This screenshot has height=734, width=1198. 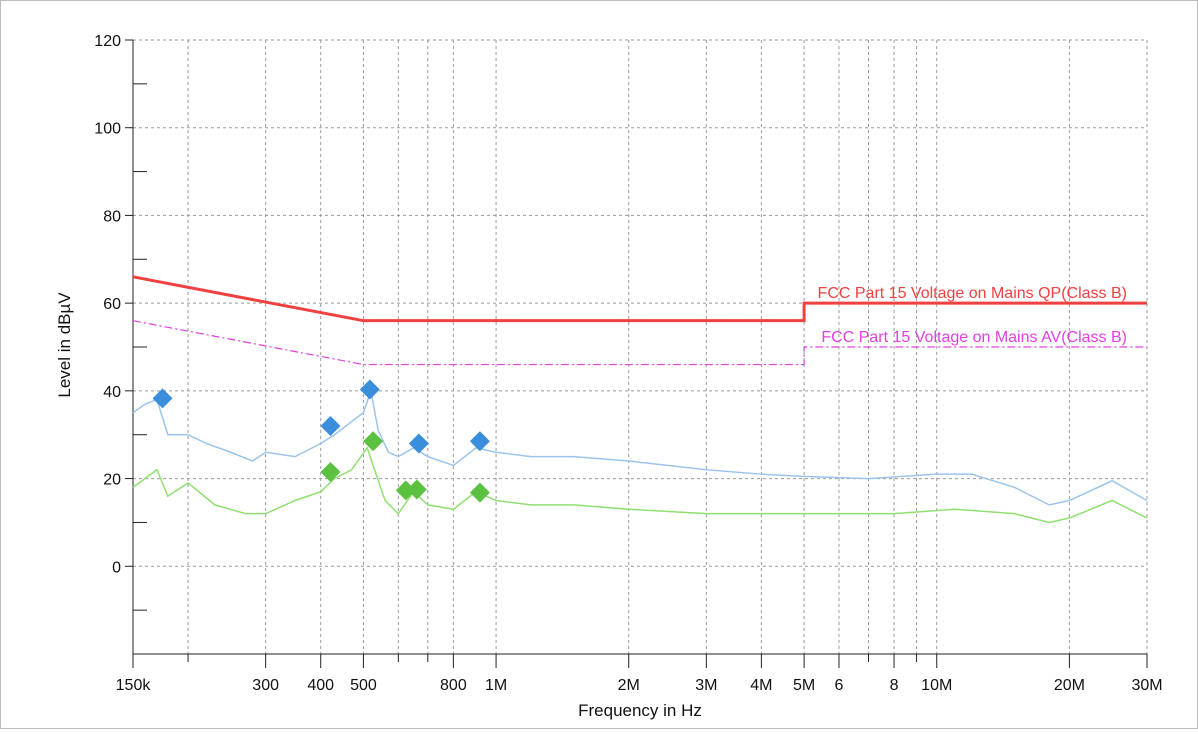 I want to click on x-tick-label: 400, so click(x=320, y=685).